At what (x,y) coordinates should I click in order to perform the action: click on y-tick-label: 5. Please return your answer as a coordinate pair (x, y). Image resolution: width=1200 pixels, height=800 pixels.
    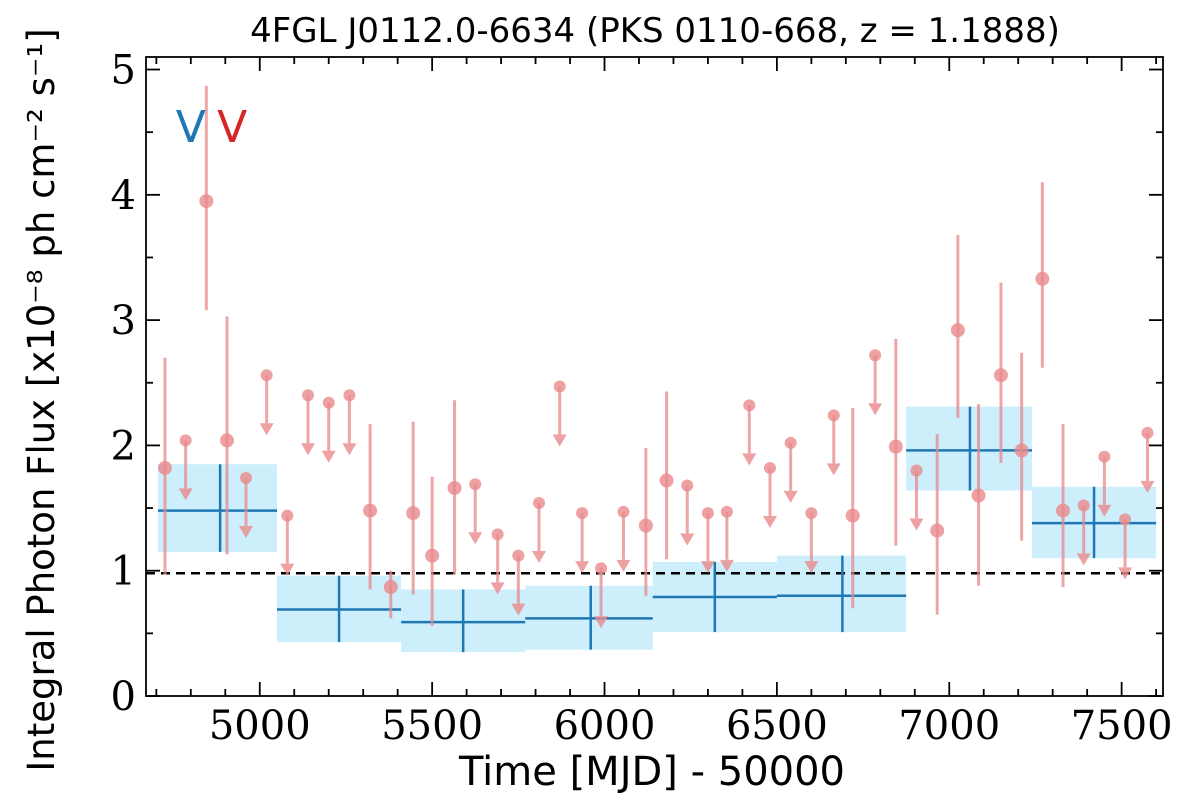
    Looking at the image, I should click on (123, 71).